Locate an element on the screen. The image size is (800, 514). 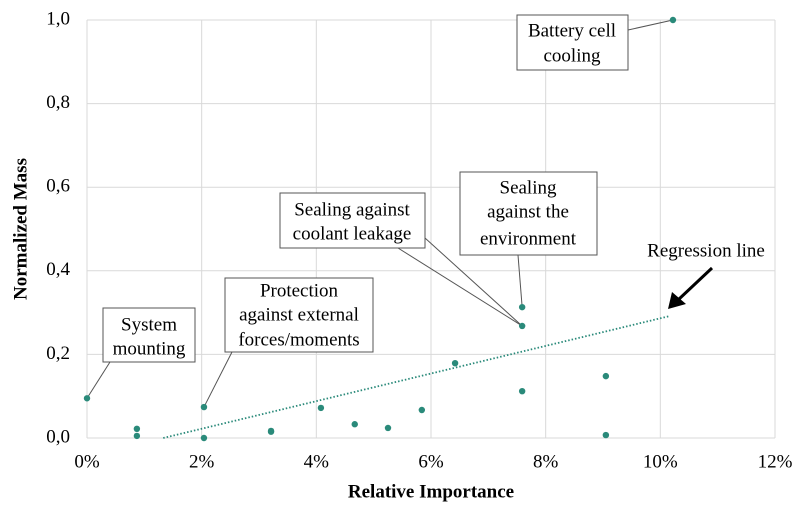
x-axis-title: Relative Importance is located at coordinates (431, 491).